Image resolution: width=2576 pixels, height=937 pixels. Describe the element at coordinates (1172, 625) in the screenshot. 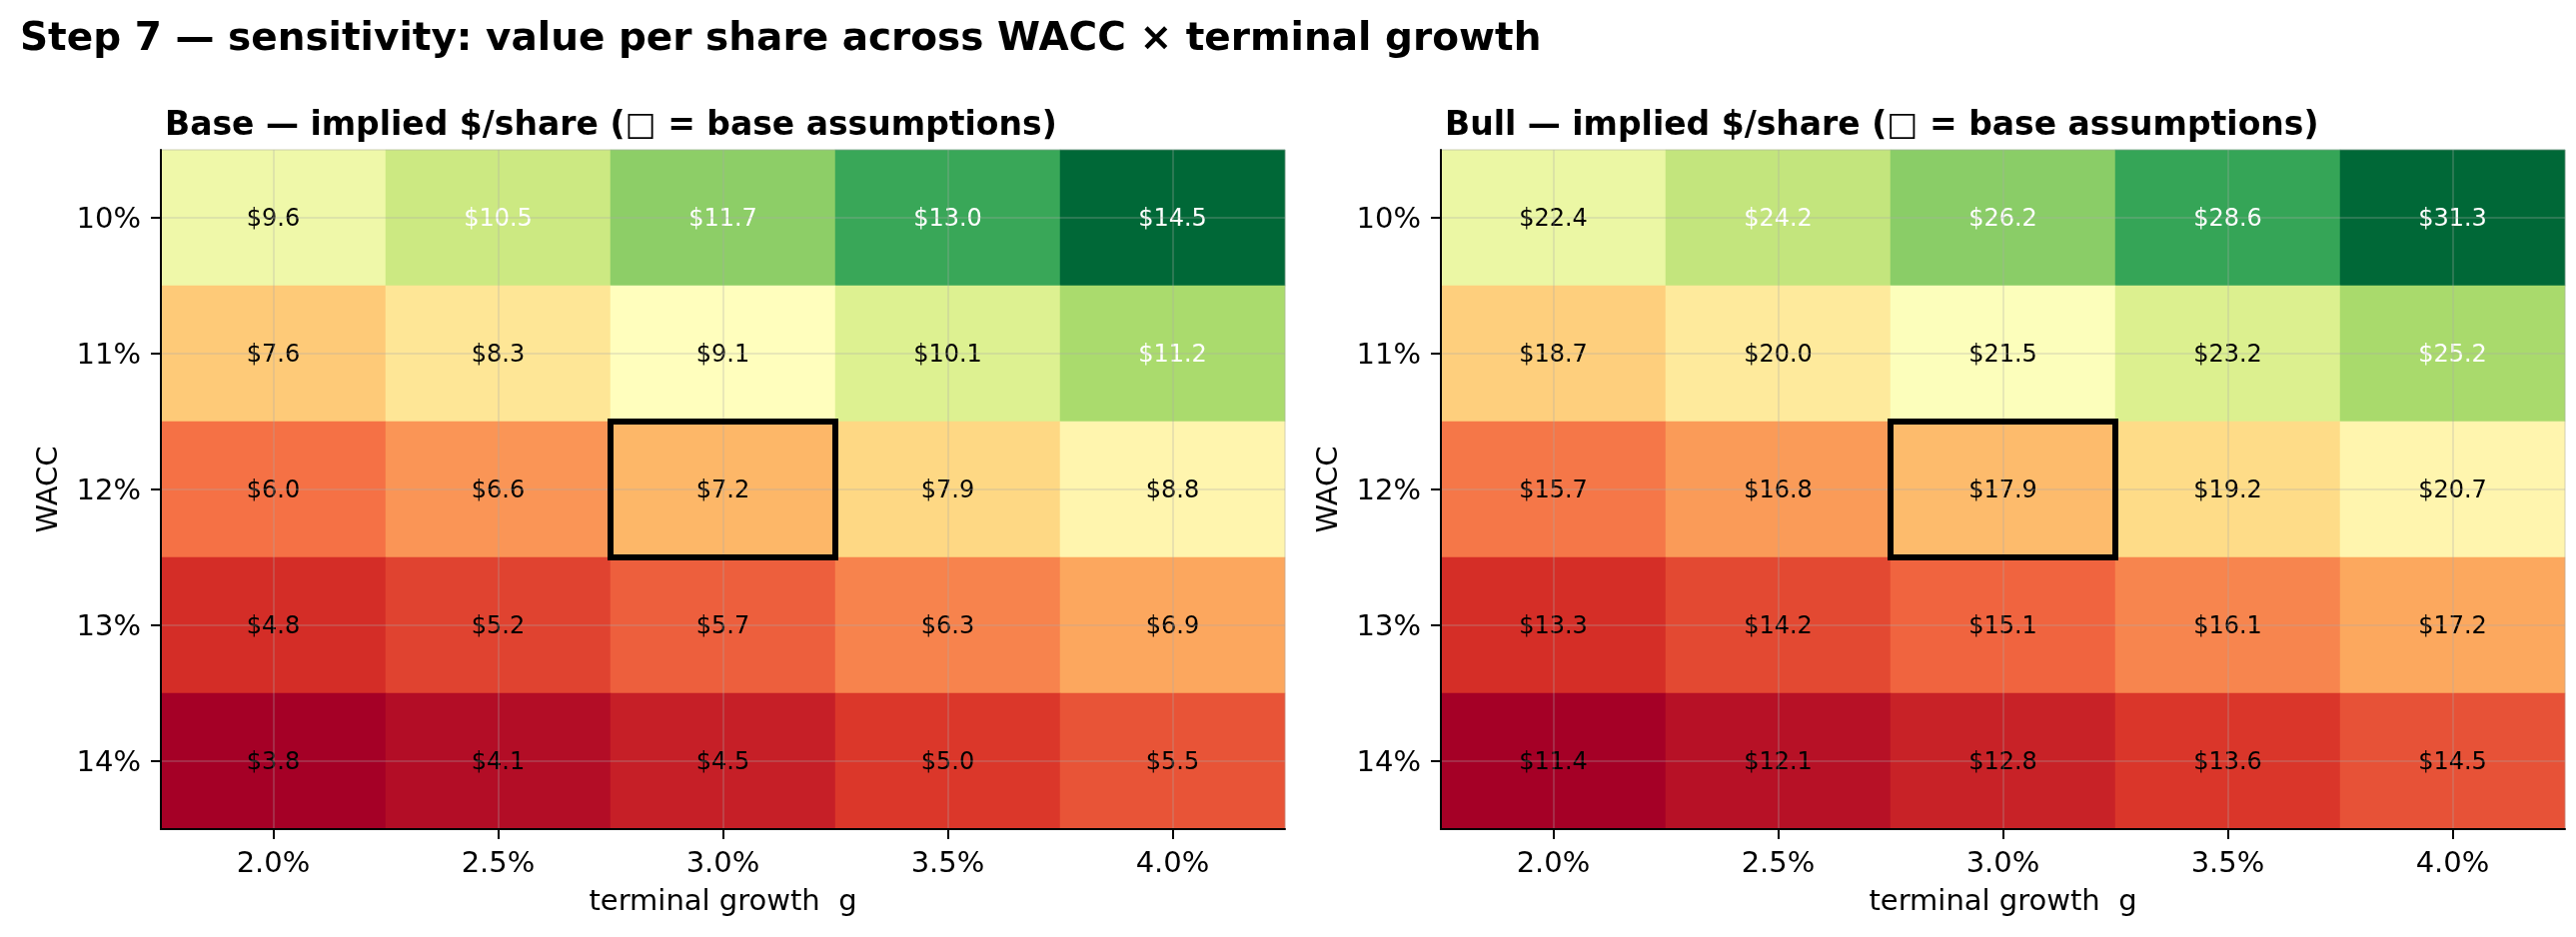

I see `data-label: $6.9` at that location.